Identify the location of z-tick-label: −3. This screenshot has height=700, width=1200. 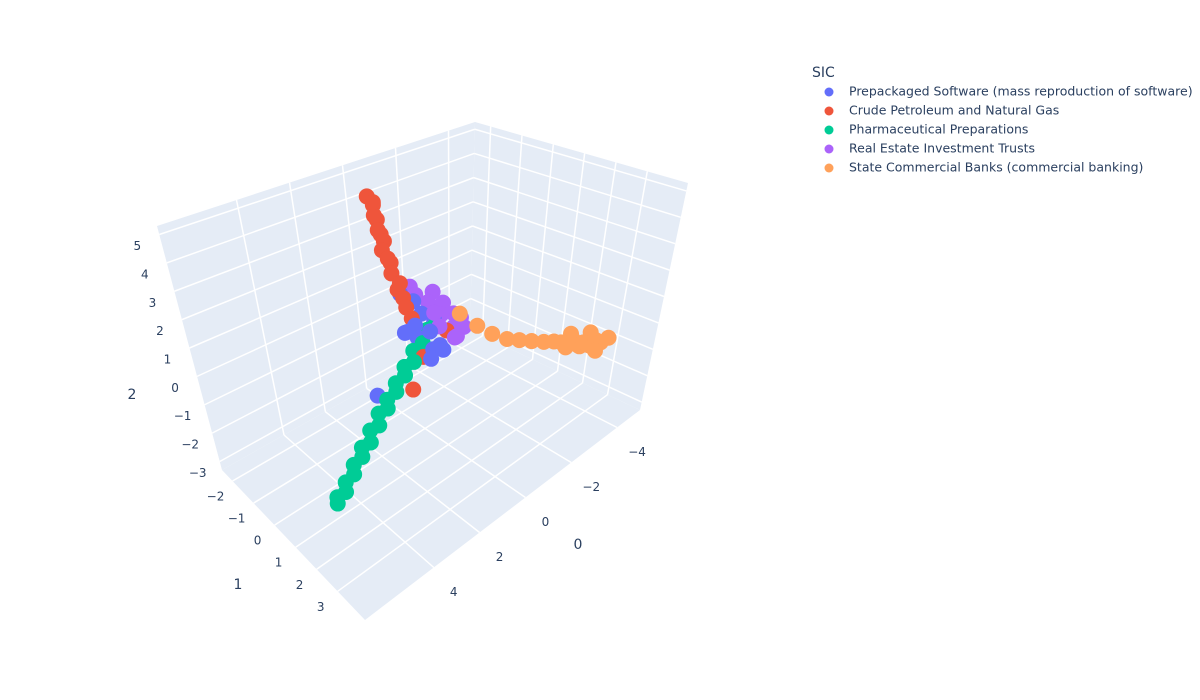
(198, 473).